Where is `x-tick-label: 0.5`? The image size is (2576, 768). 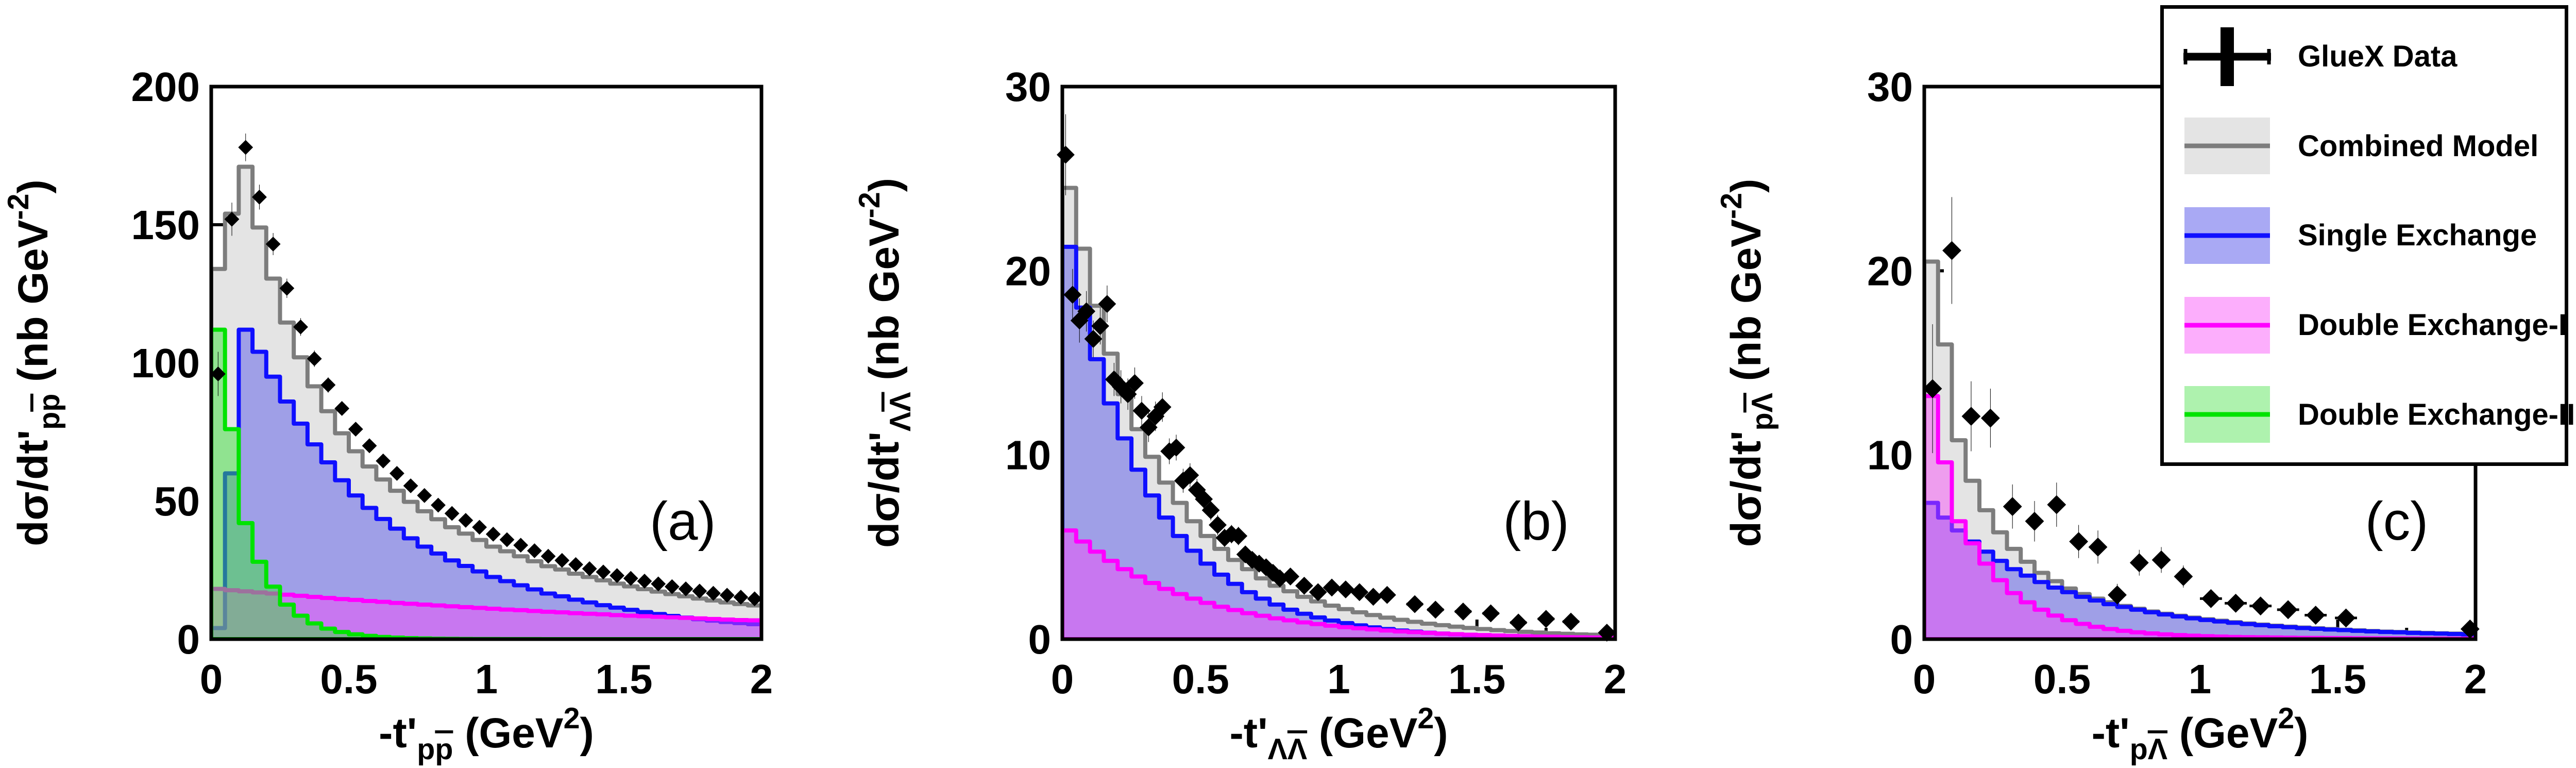 x-tick-label: 0.5 is located at coordinates (1200, 679).